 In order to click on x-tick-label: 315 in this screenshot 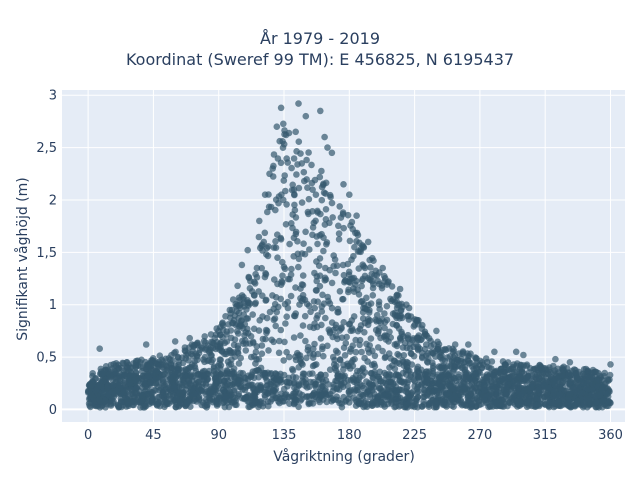, I will do `click(545, 435)`.